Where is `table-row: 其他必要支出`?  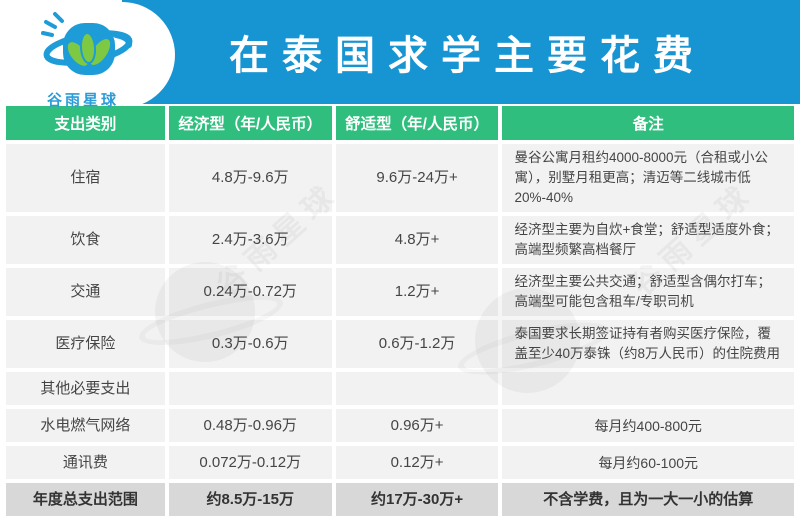 table-row: 其他必要支出 is located at coordinates (400, 388).